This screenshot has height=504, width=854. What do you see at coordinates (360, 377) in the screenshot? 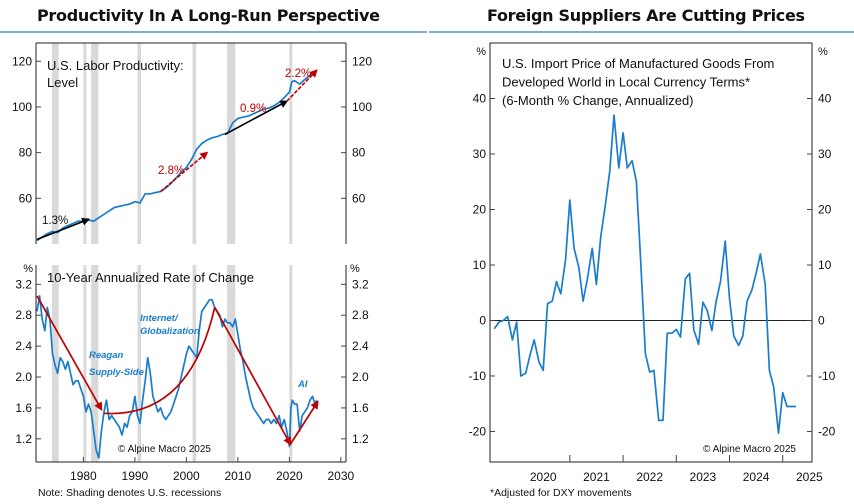
I see `y-tick-label-right: 2.0` at bounding box center [360, 377].